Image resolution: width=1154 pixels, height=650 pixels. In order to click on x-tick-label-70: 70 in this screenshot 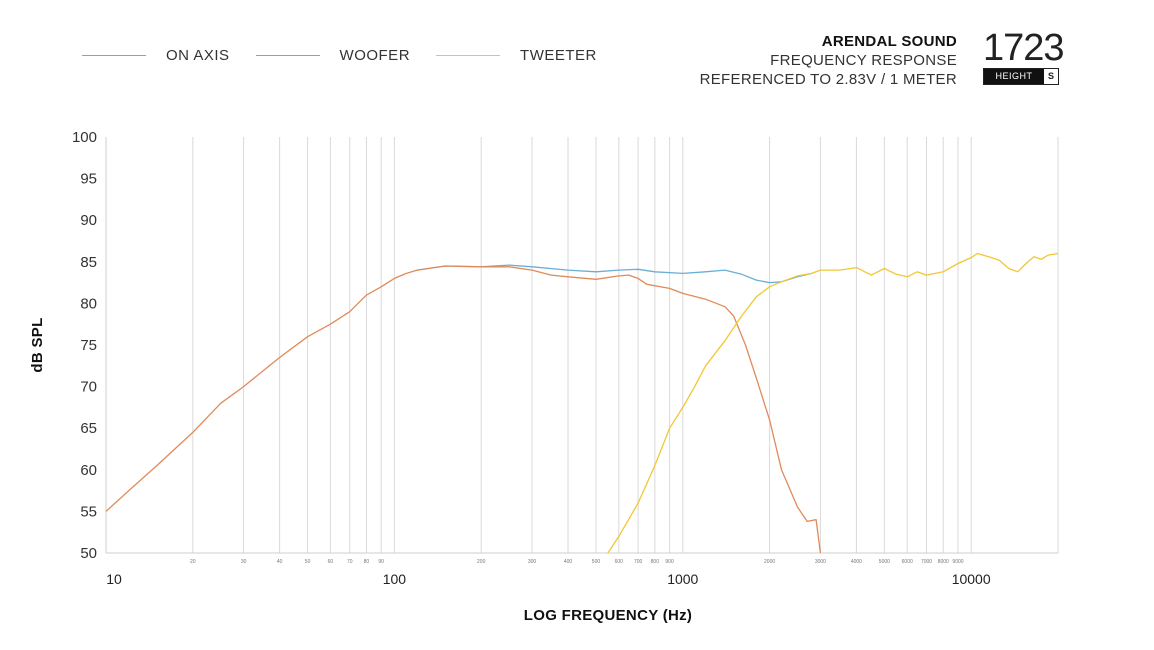, I will do `click(350, 562)`.